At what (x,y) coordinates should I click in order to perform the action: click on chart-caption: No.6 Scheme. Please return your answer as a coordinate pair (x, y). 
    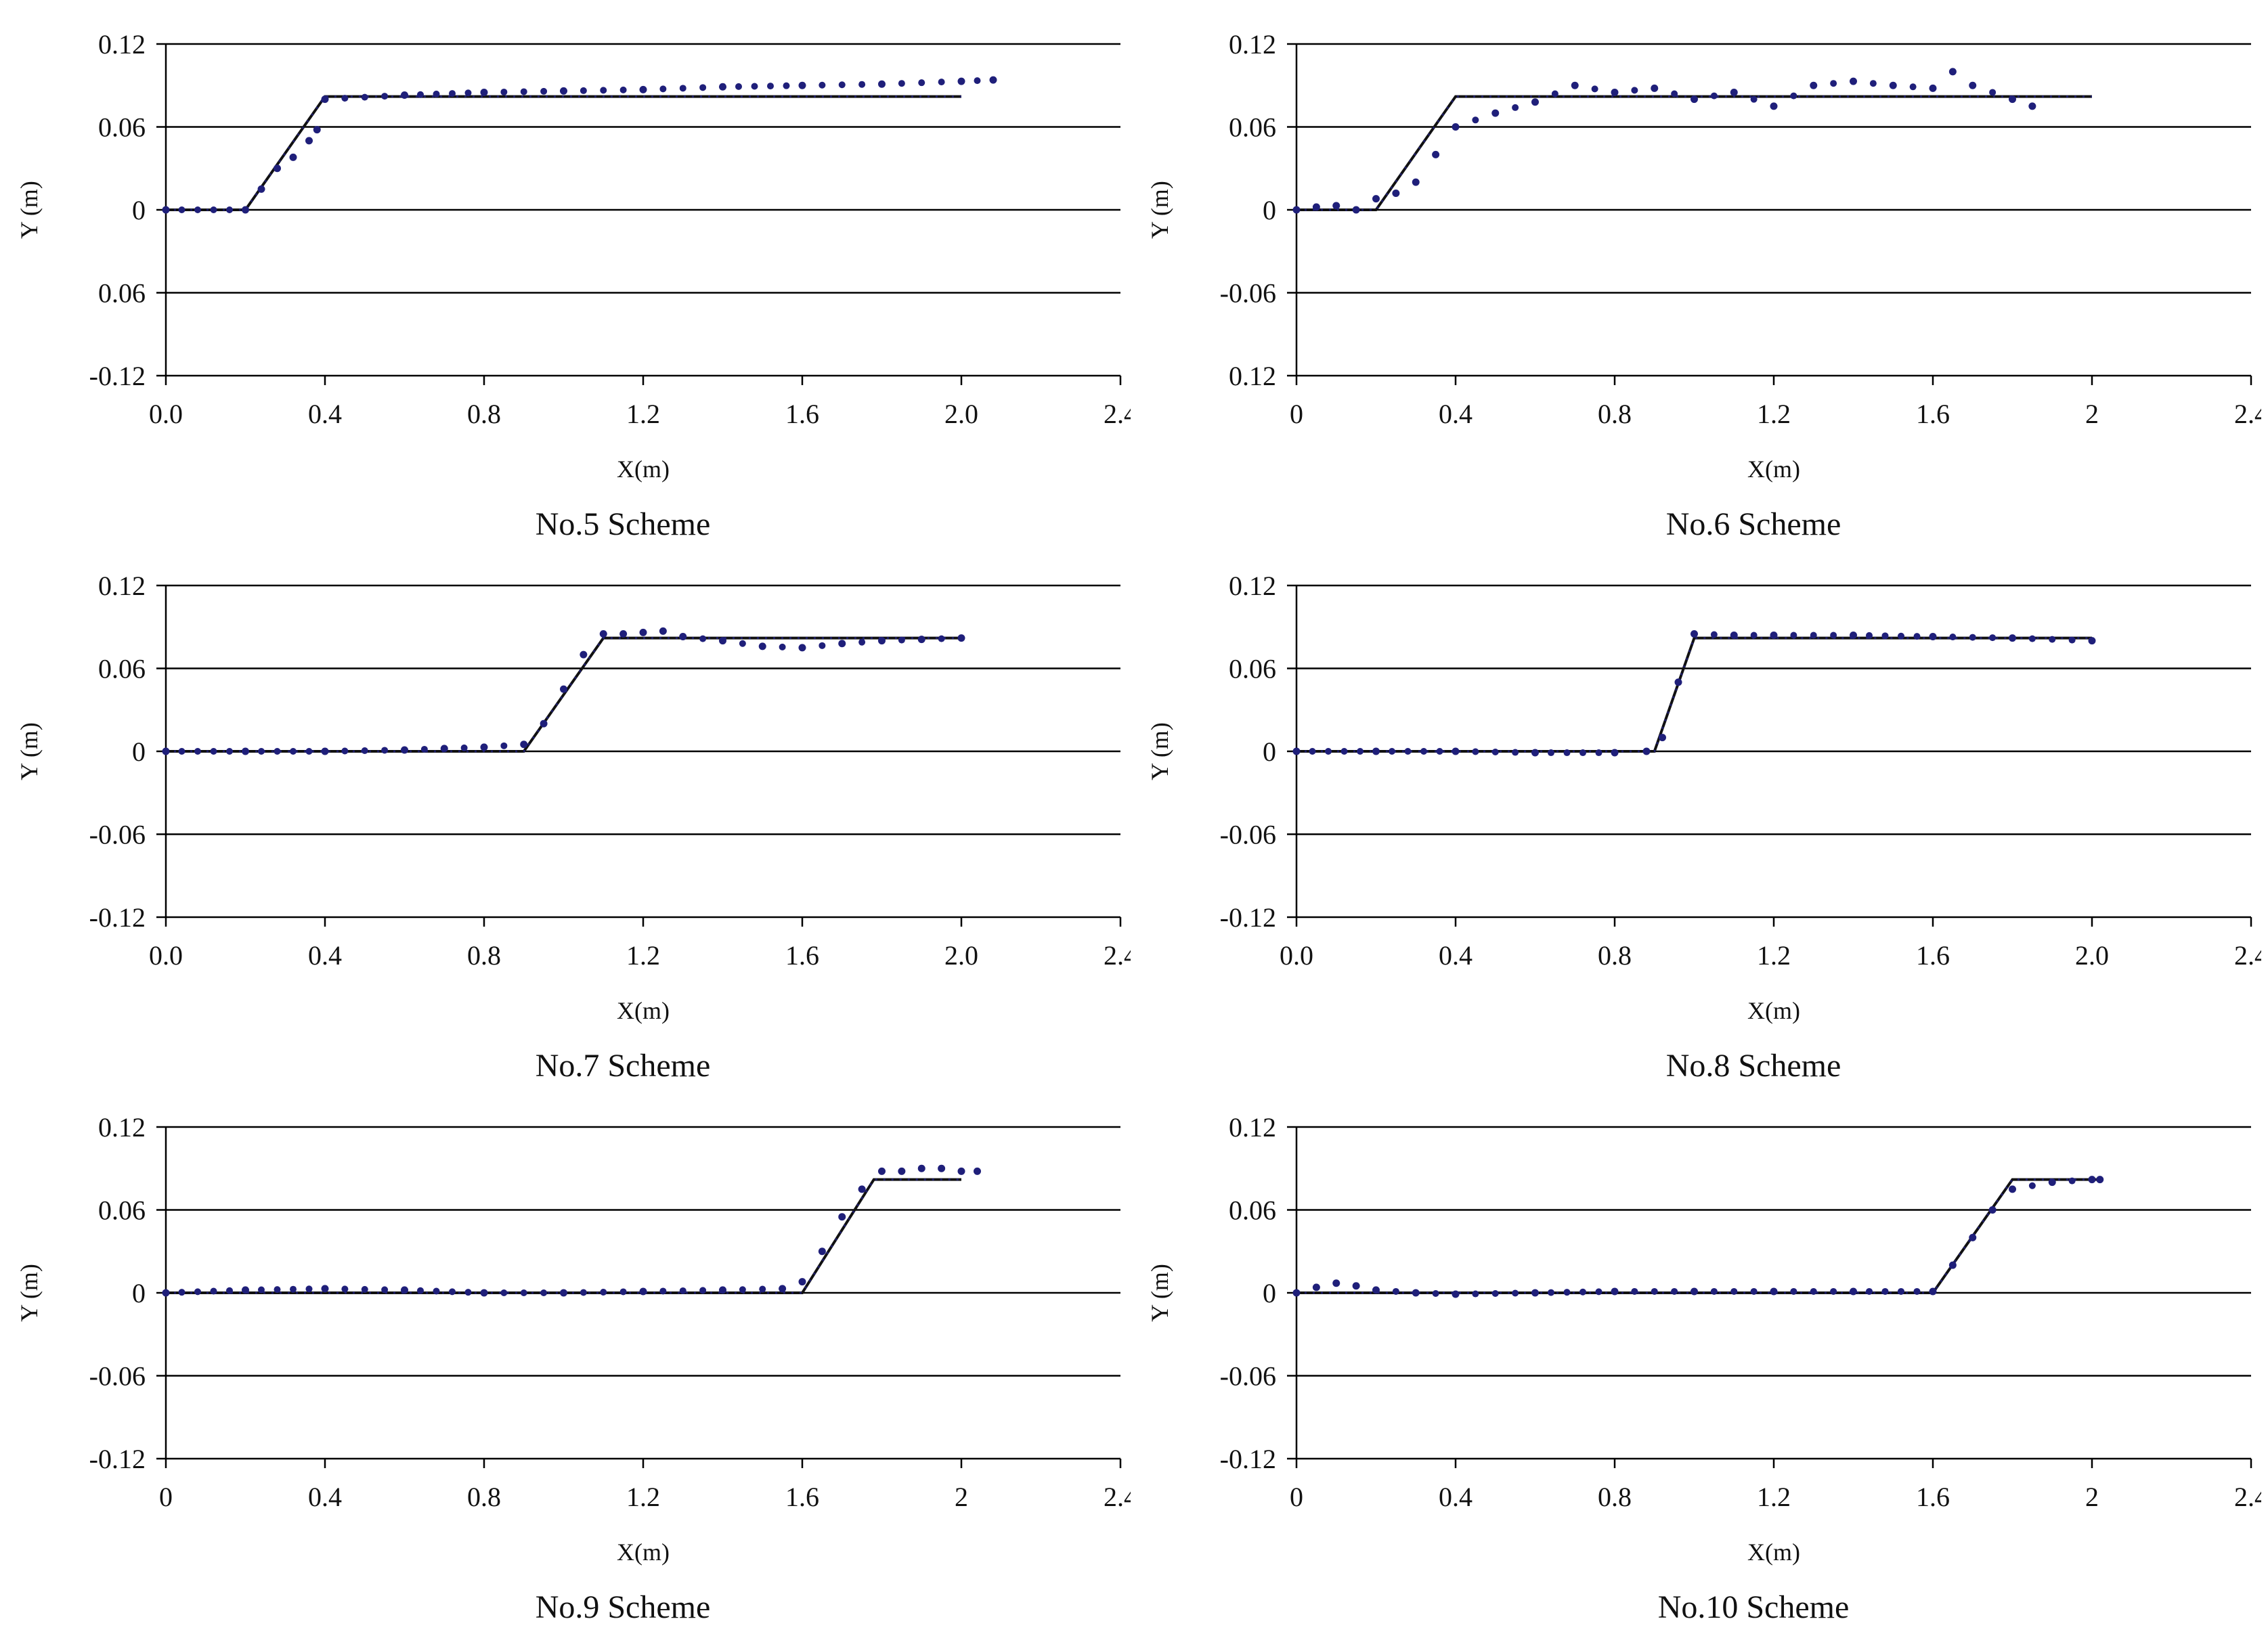
    Looking at the image, I should click on (1754, 523).